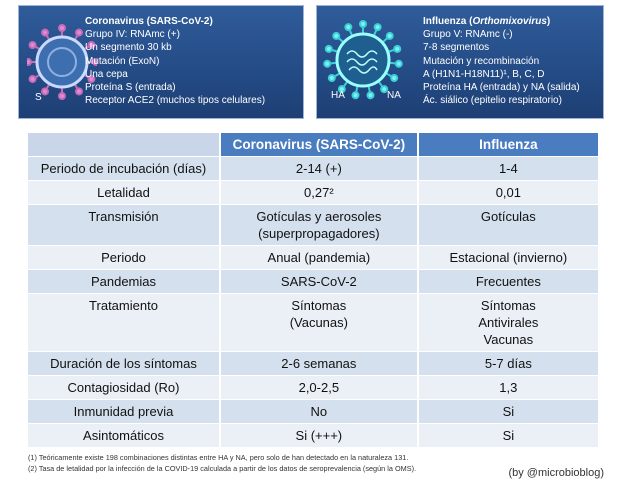 The height and width of the screenshot is (487, 624). I want to click on table-cell: Gotículas y aerosoles (superpropagadores), so click(319, 225).